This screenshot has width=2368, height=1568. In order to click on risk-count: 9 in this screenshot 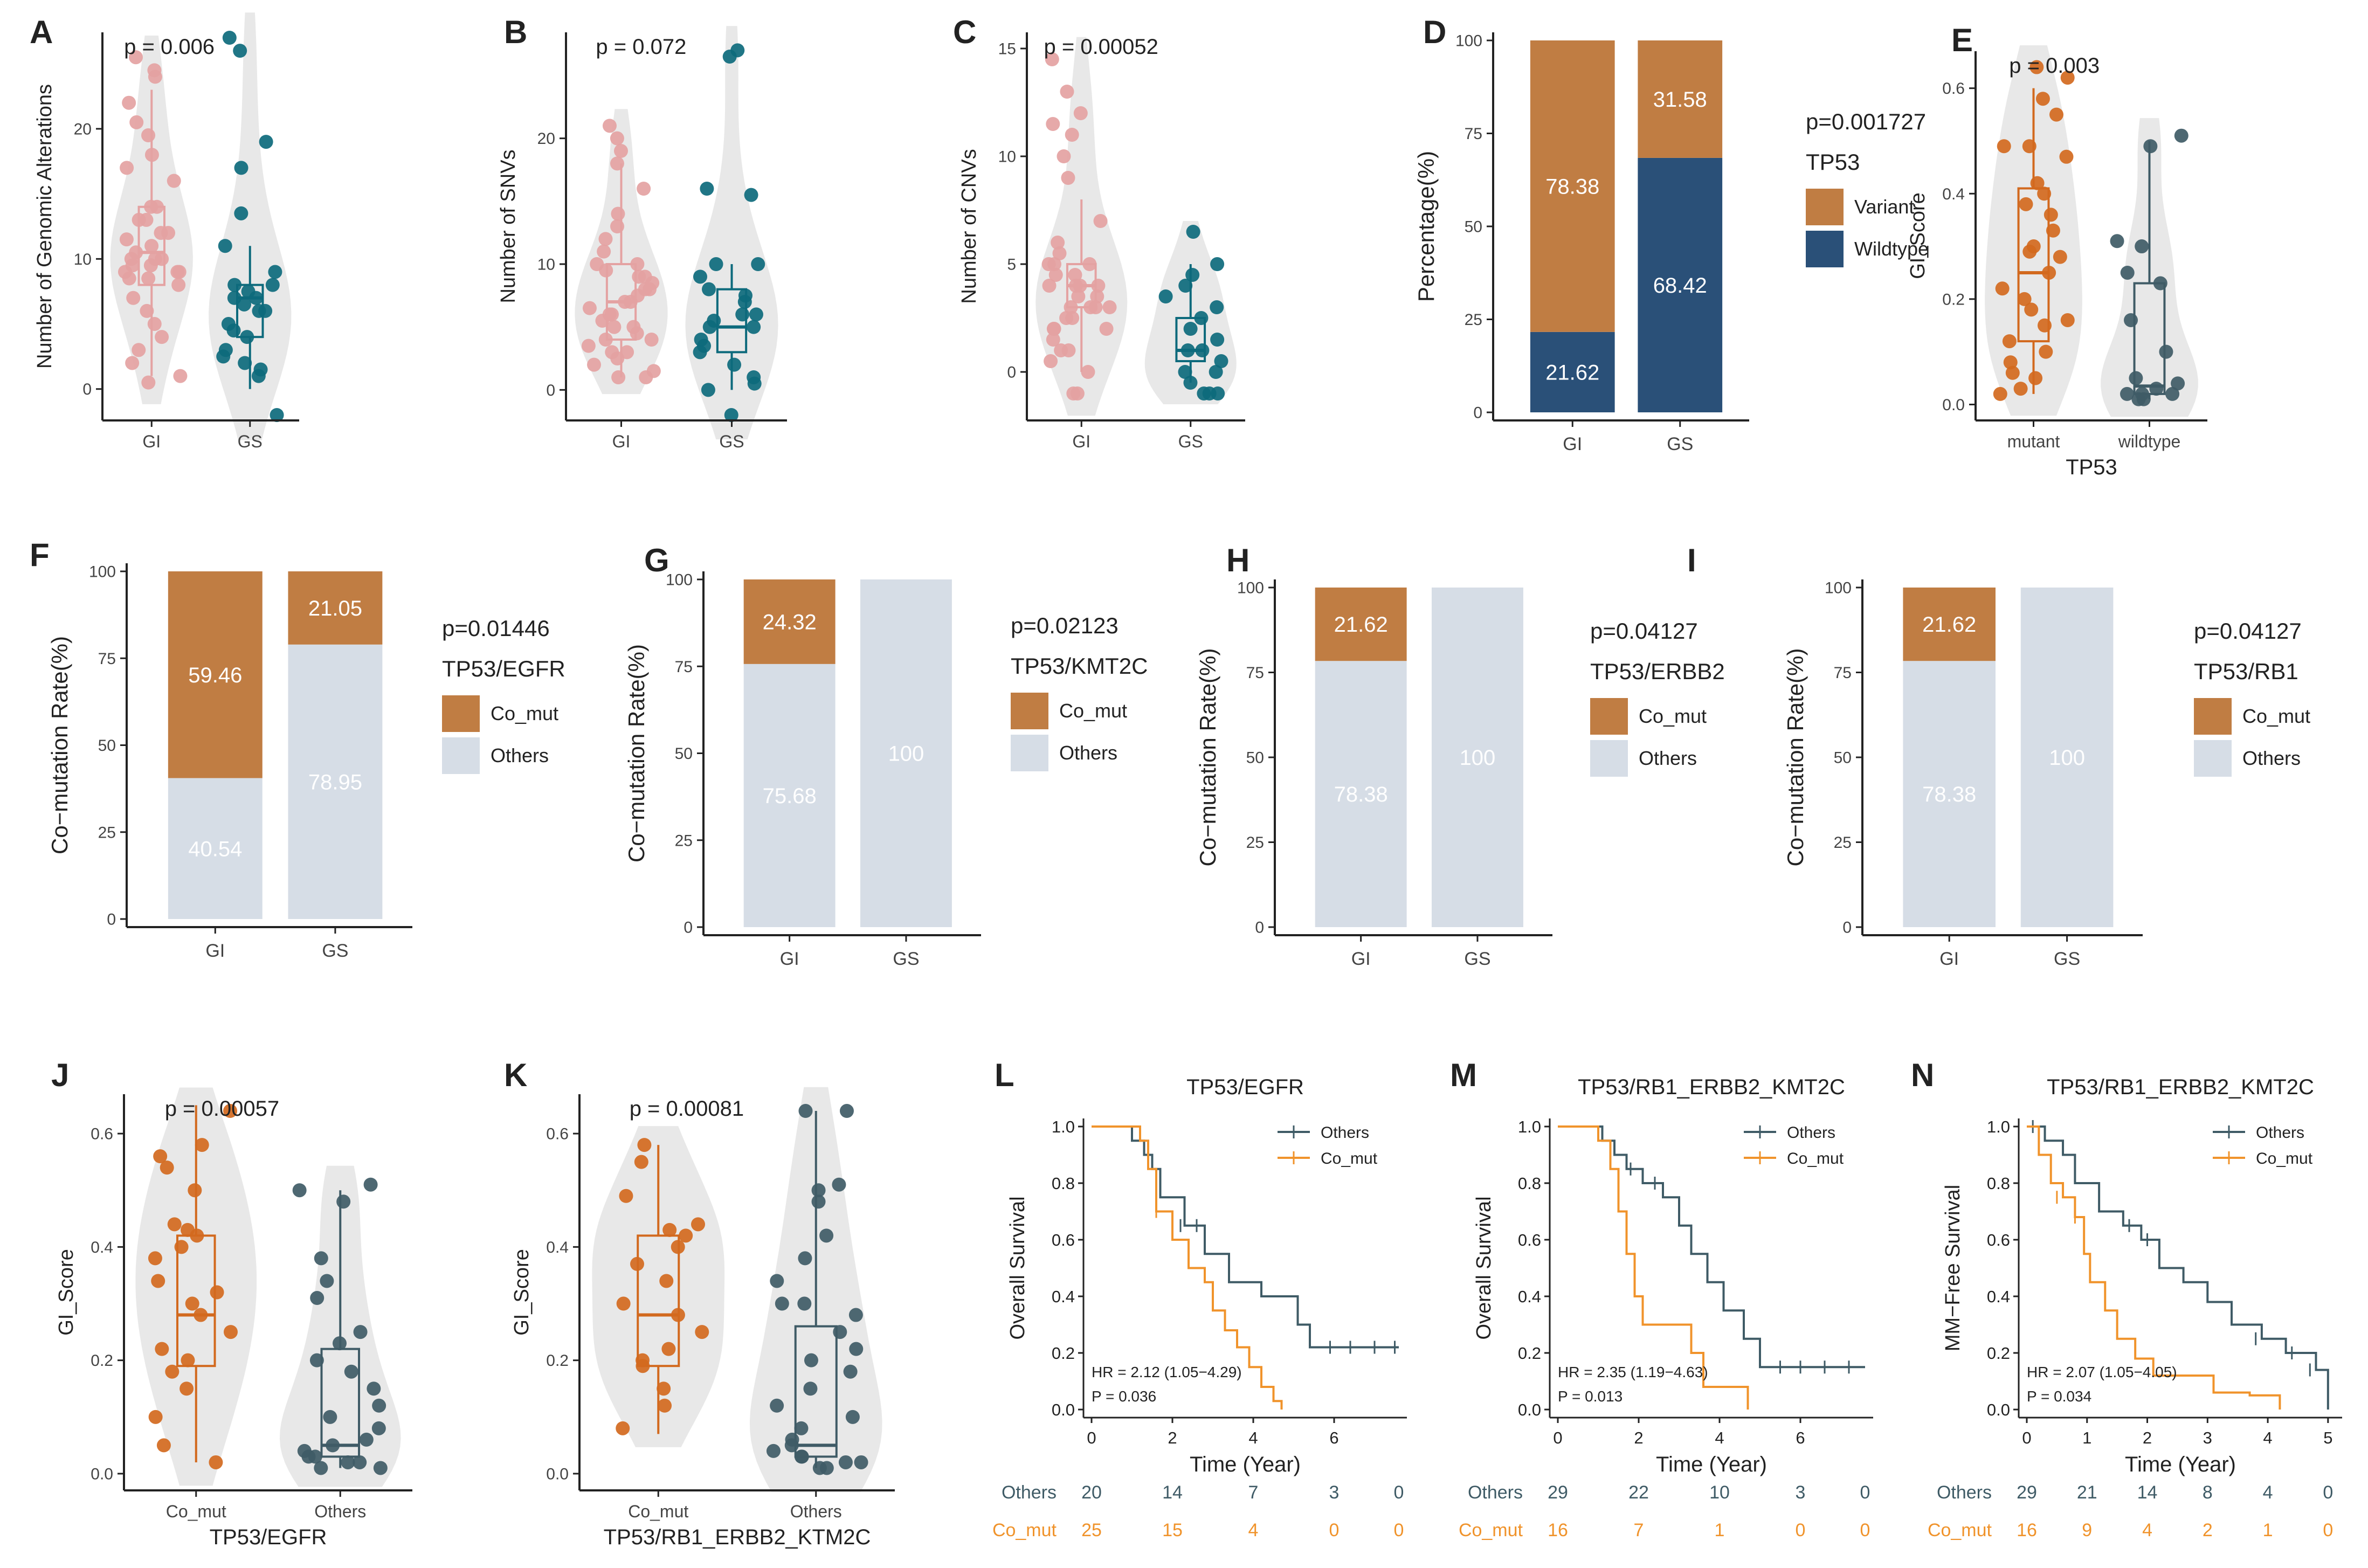, I will do `click(2087, 1530)`.